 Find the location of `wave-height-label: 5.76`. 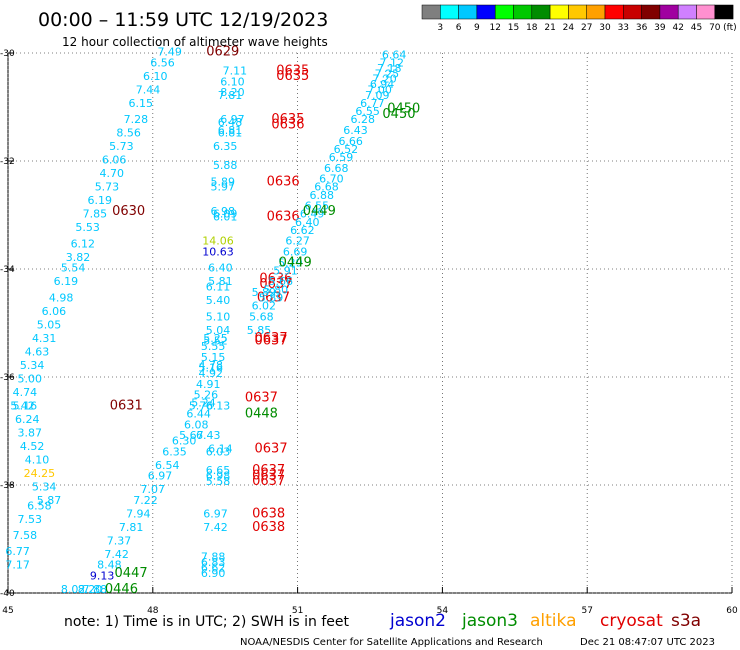

wave-height-label: 5.76 is located at coordinates (201, 405).